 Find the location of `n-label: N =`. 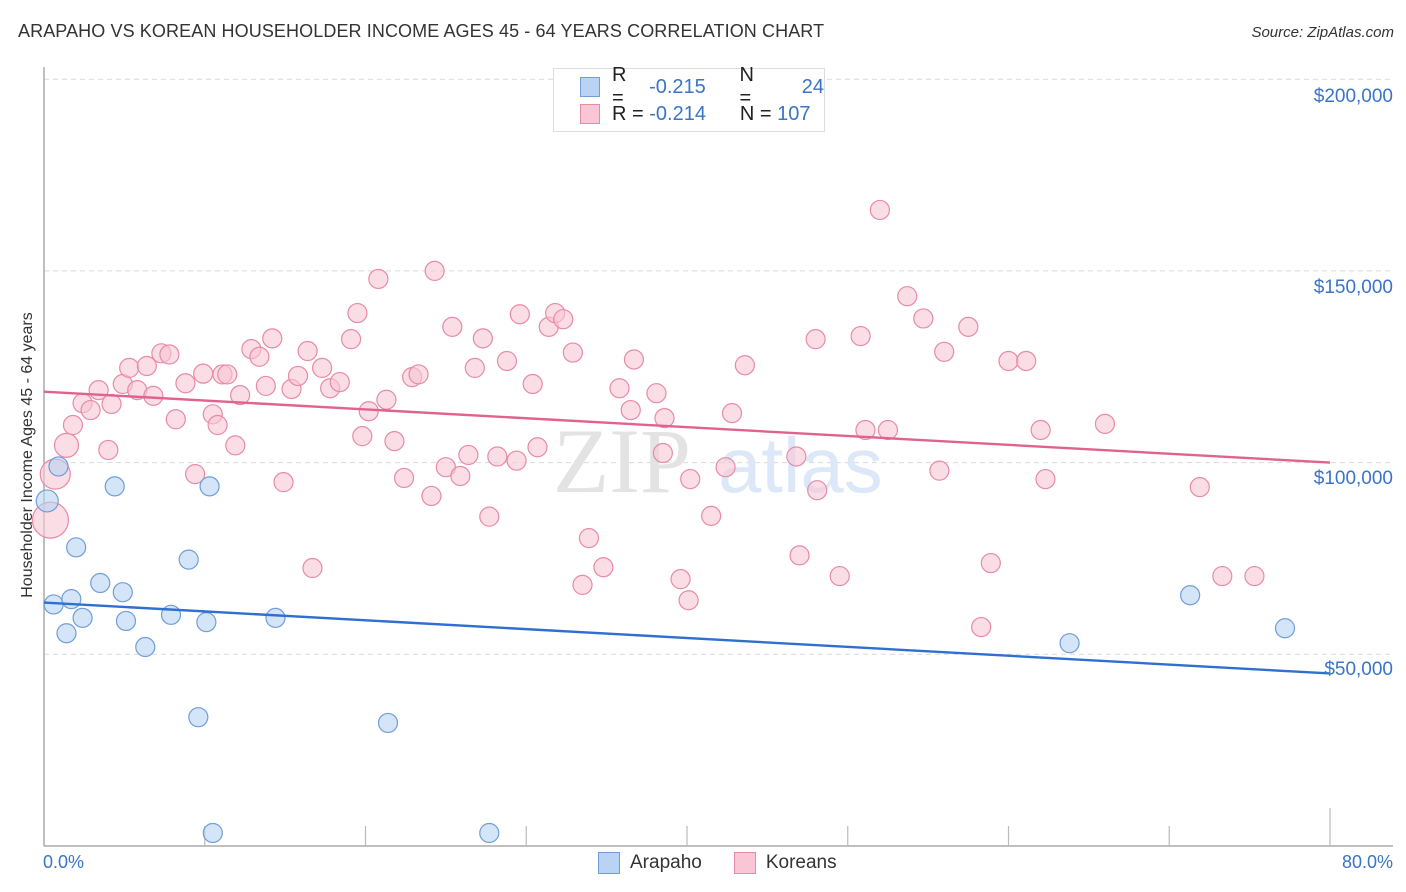

n-label: N = is located at coordinates (746, 86).